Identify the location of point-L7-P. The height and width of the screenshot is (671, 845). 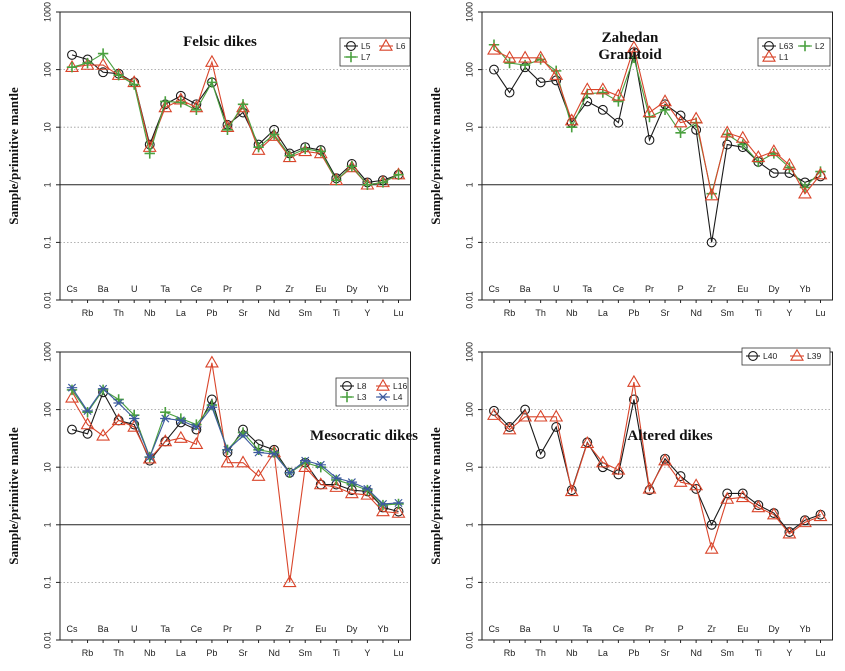
(258, 147).